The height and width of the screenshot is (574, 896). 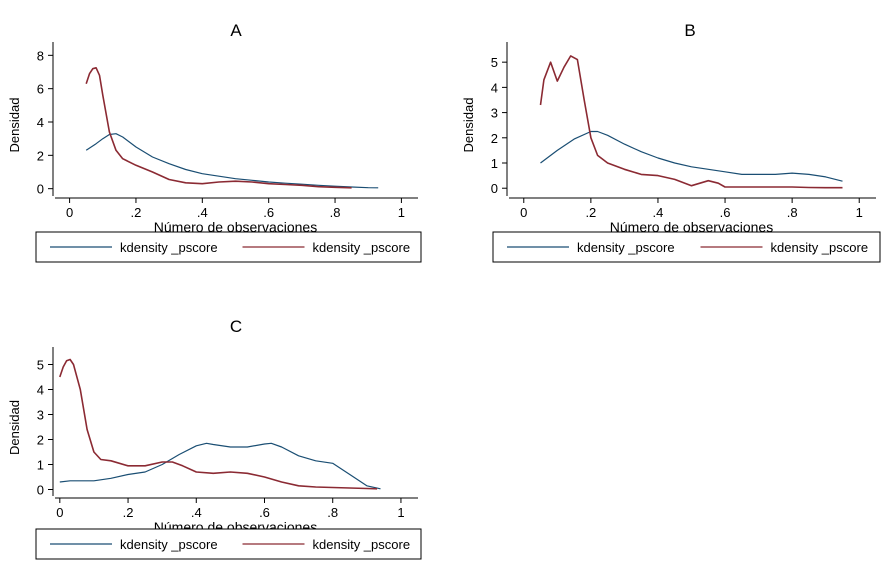 I want to click on y-tick-label: 6, so click(x=40, y=89).